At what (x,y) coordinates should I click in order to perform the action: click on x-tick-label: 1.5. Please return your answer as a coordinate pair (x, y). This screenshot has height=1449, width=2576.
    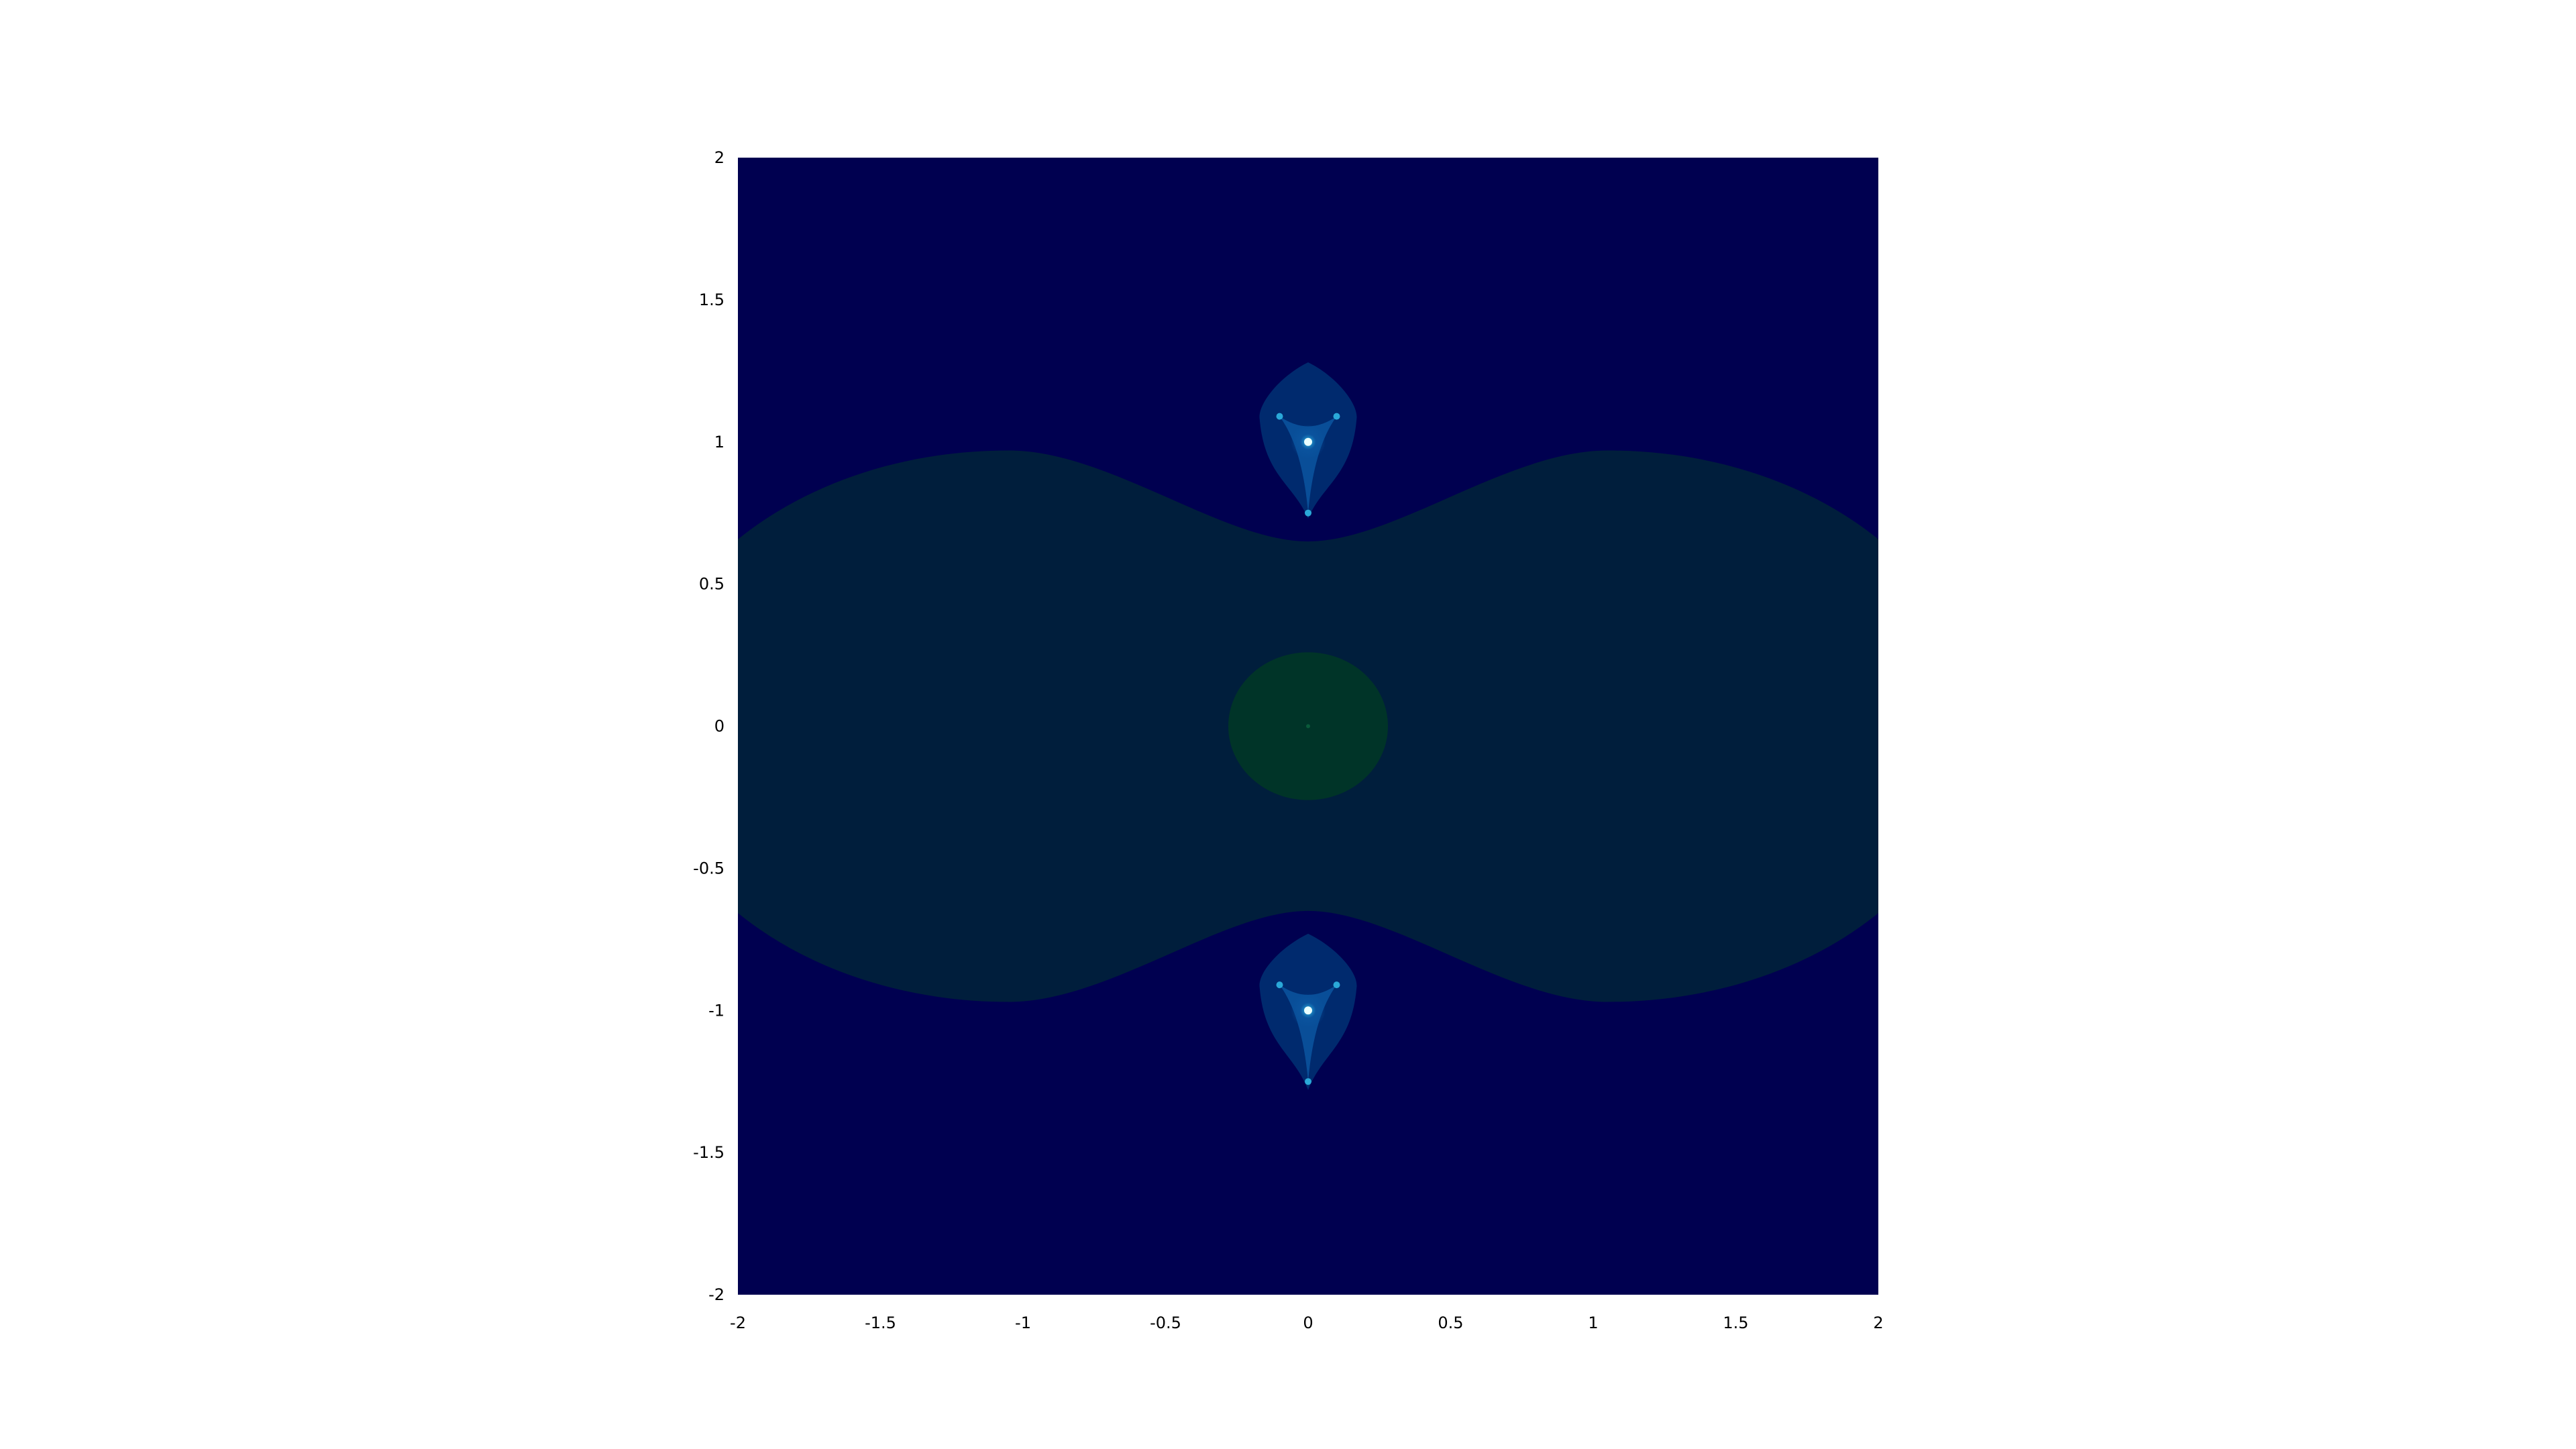
    Looking at the image, I should click on (1735, 1322).